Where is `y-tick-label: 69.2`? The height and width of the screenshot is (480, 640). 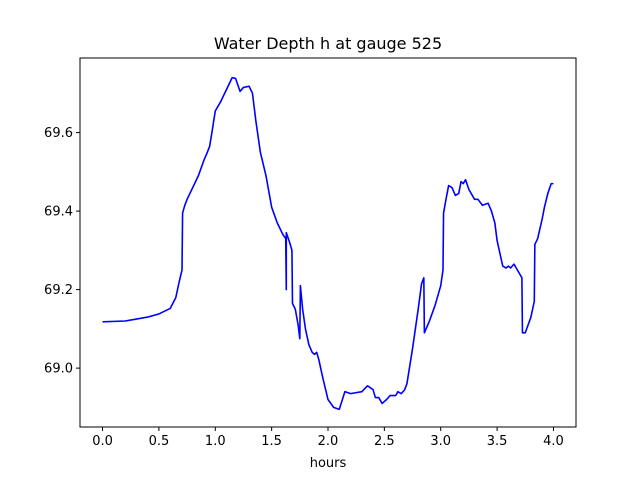 y-tick-label: 69.2 is located at coordinates (58, 290).